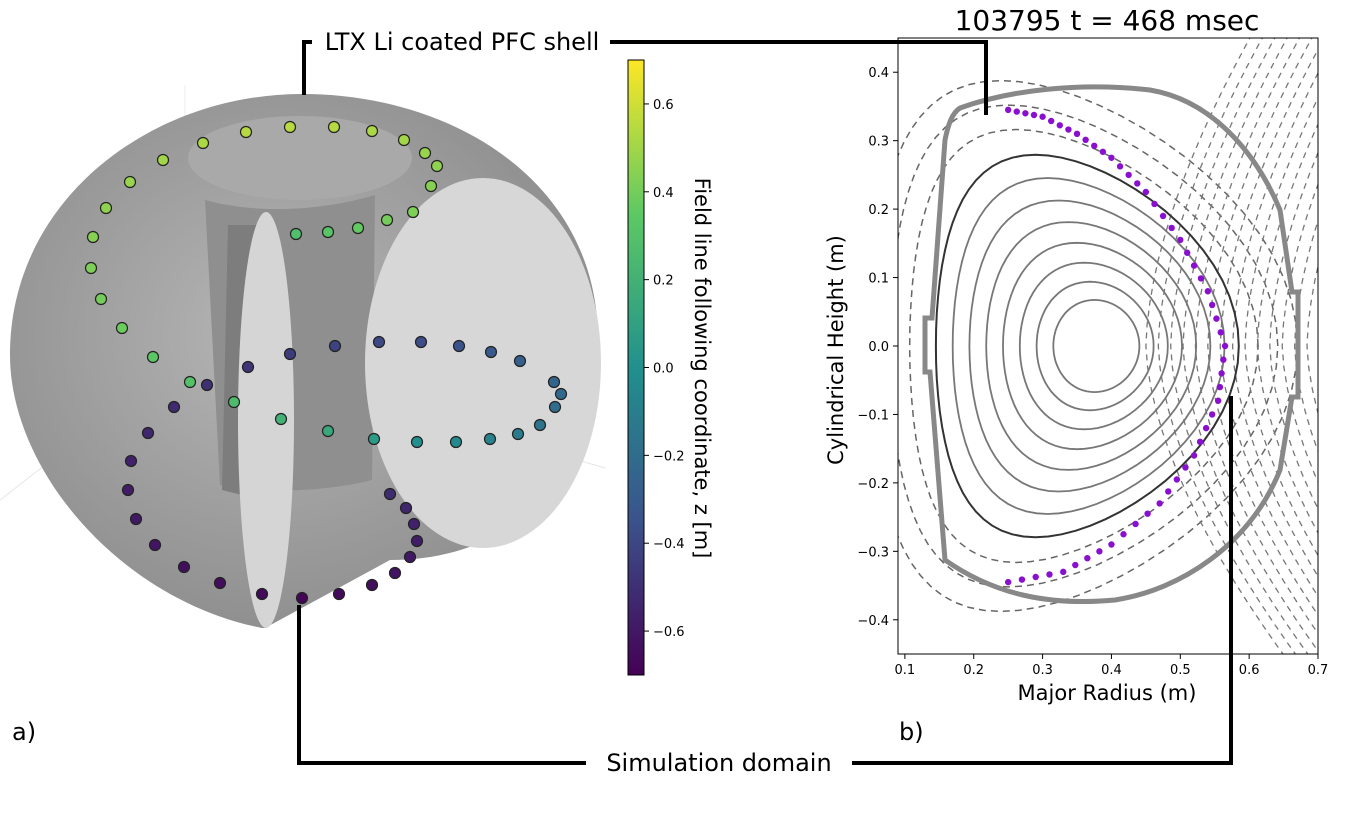 The width and height of the screenshot is (1350, 814). I want to click on y-tick-label-5: −0.1, so click(873, 415).